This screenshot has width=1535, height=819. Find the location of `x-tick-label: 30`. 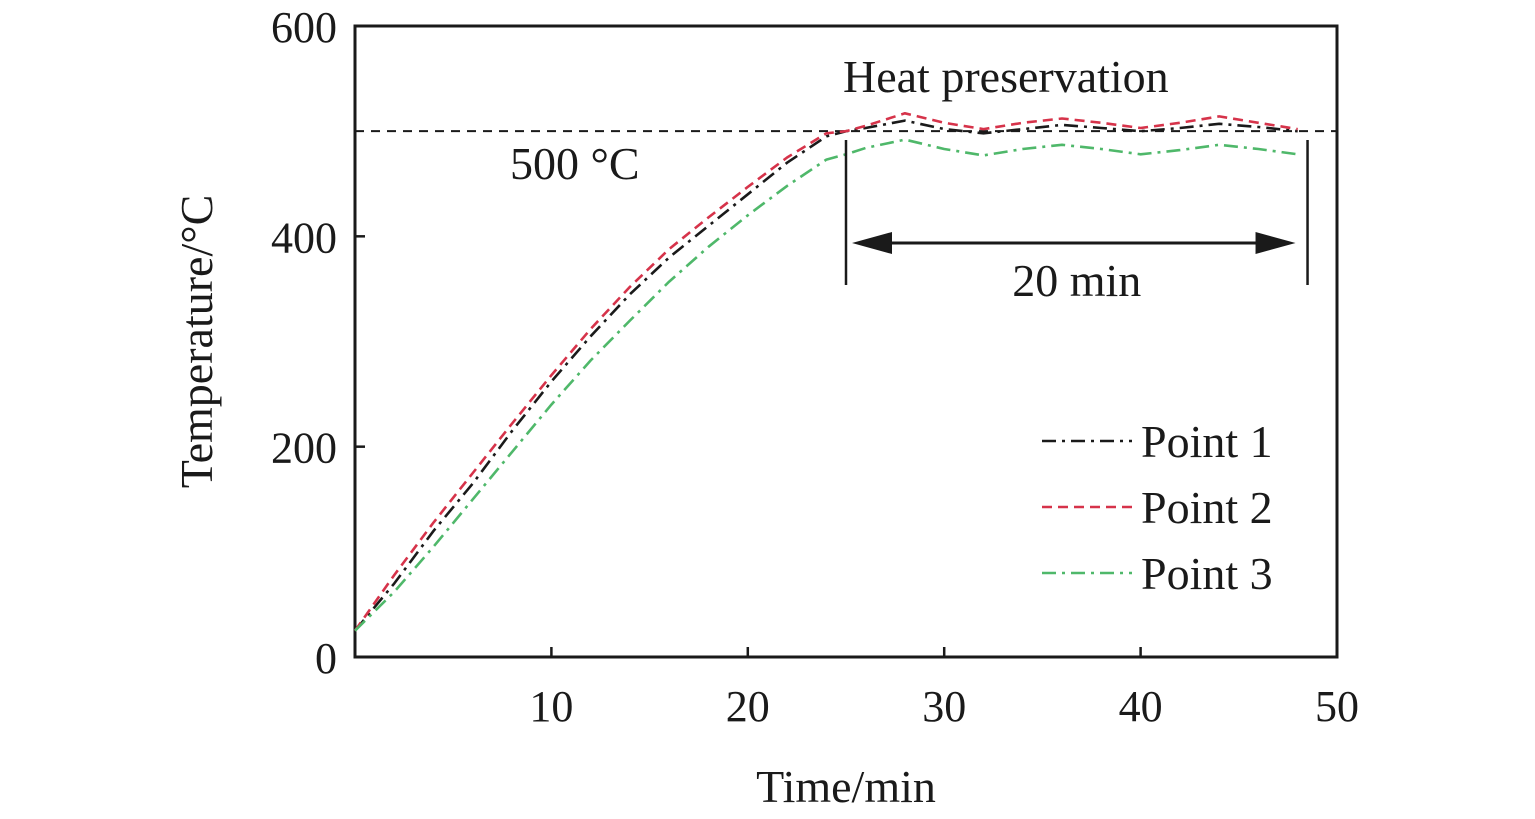

x-tick-label: 30 is located at coordinates (944, 706).